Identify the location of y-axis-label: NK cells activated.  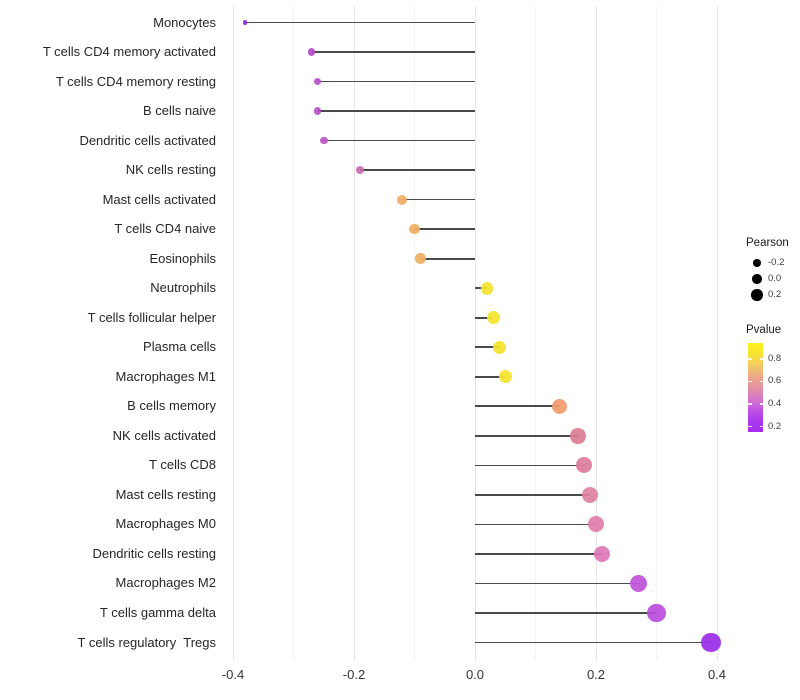
(164, 435).